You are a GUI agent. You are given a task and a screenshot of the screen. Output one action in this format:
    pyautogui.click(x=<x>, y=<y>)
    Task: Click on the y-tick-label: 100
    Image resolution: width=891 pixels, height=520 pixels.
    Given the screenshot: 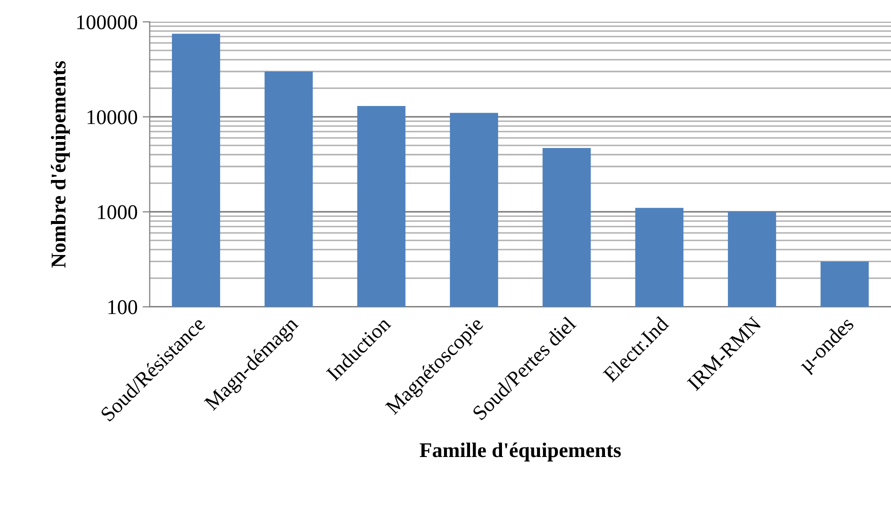 What is the action you would take?
    pyautogui.click(x=123, y=307)
    